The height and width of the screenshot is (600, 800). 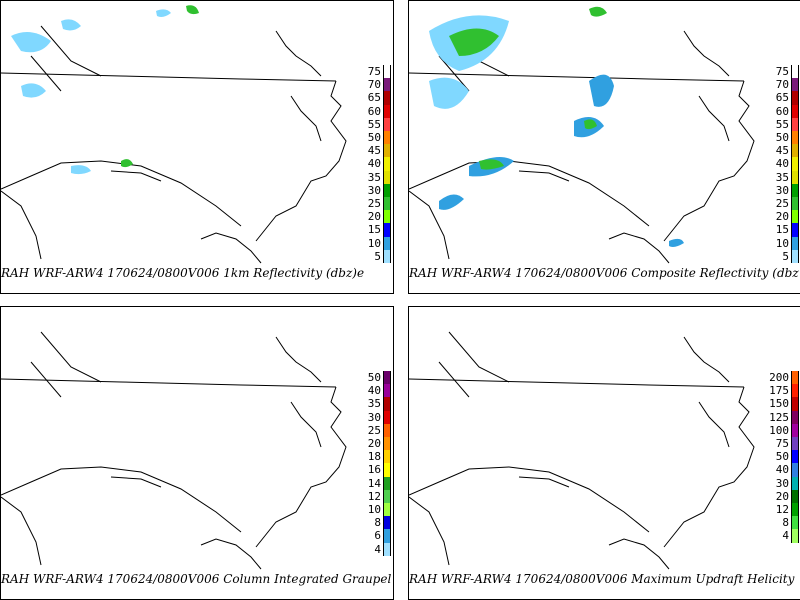 I want to click on scale-label: 125, so click(x=779, y=417).